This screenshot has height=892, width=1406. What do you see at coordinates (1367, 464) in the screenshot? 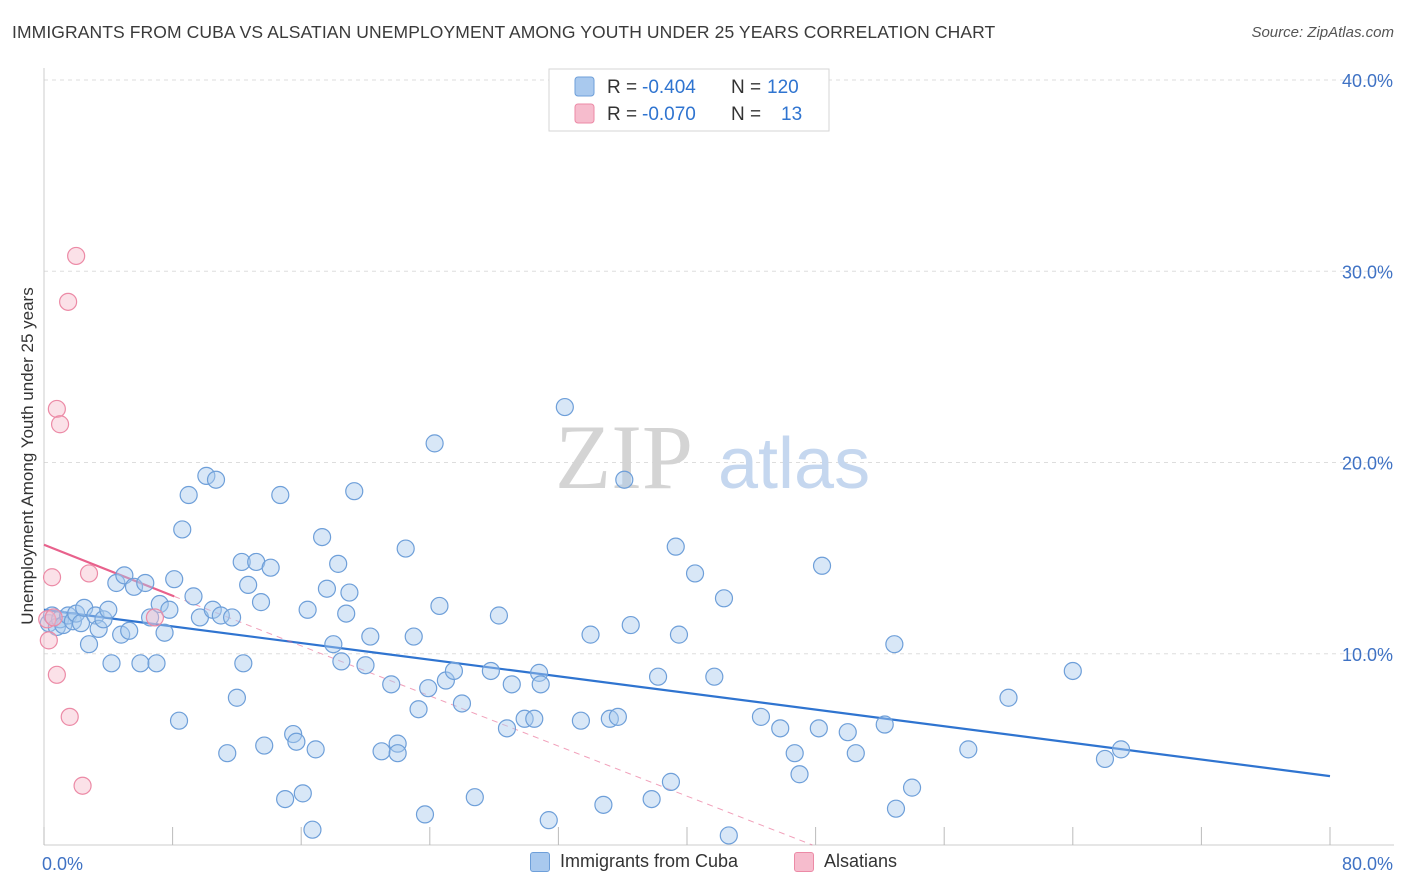
I see `y-tick-label-1: 20.0%` at bounding box center [1367, 464].